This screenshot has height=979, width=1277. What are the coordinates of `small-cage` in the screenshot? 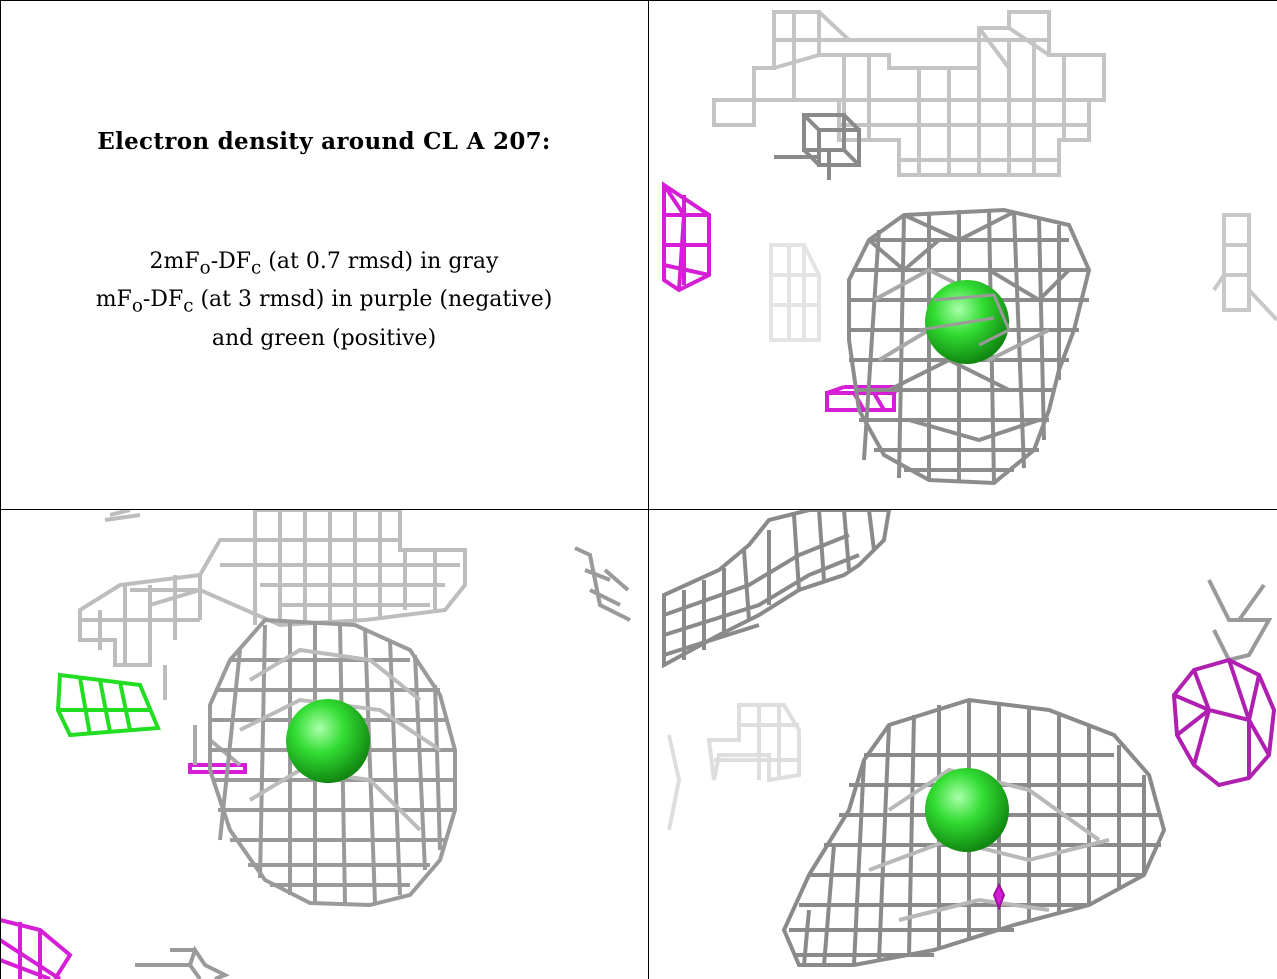 It's located at (817, 146).